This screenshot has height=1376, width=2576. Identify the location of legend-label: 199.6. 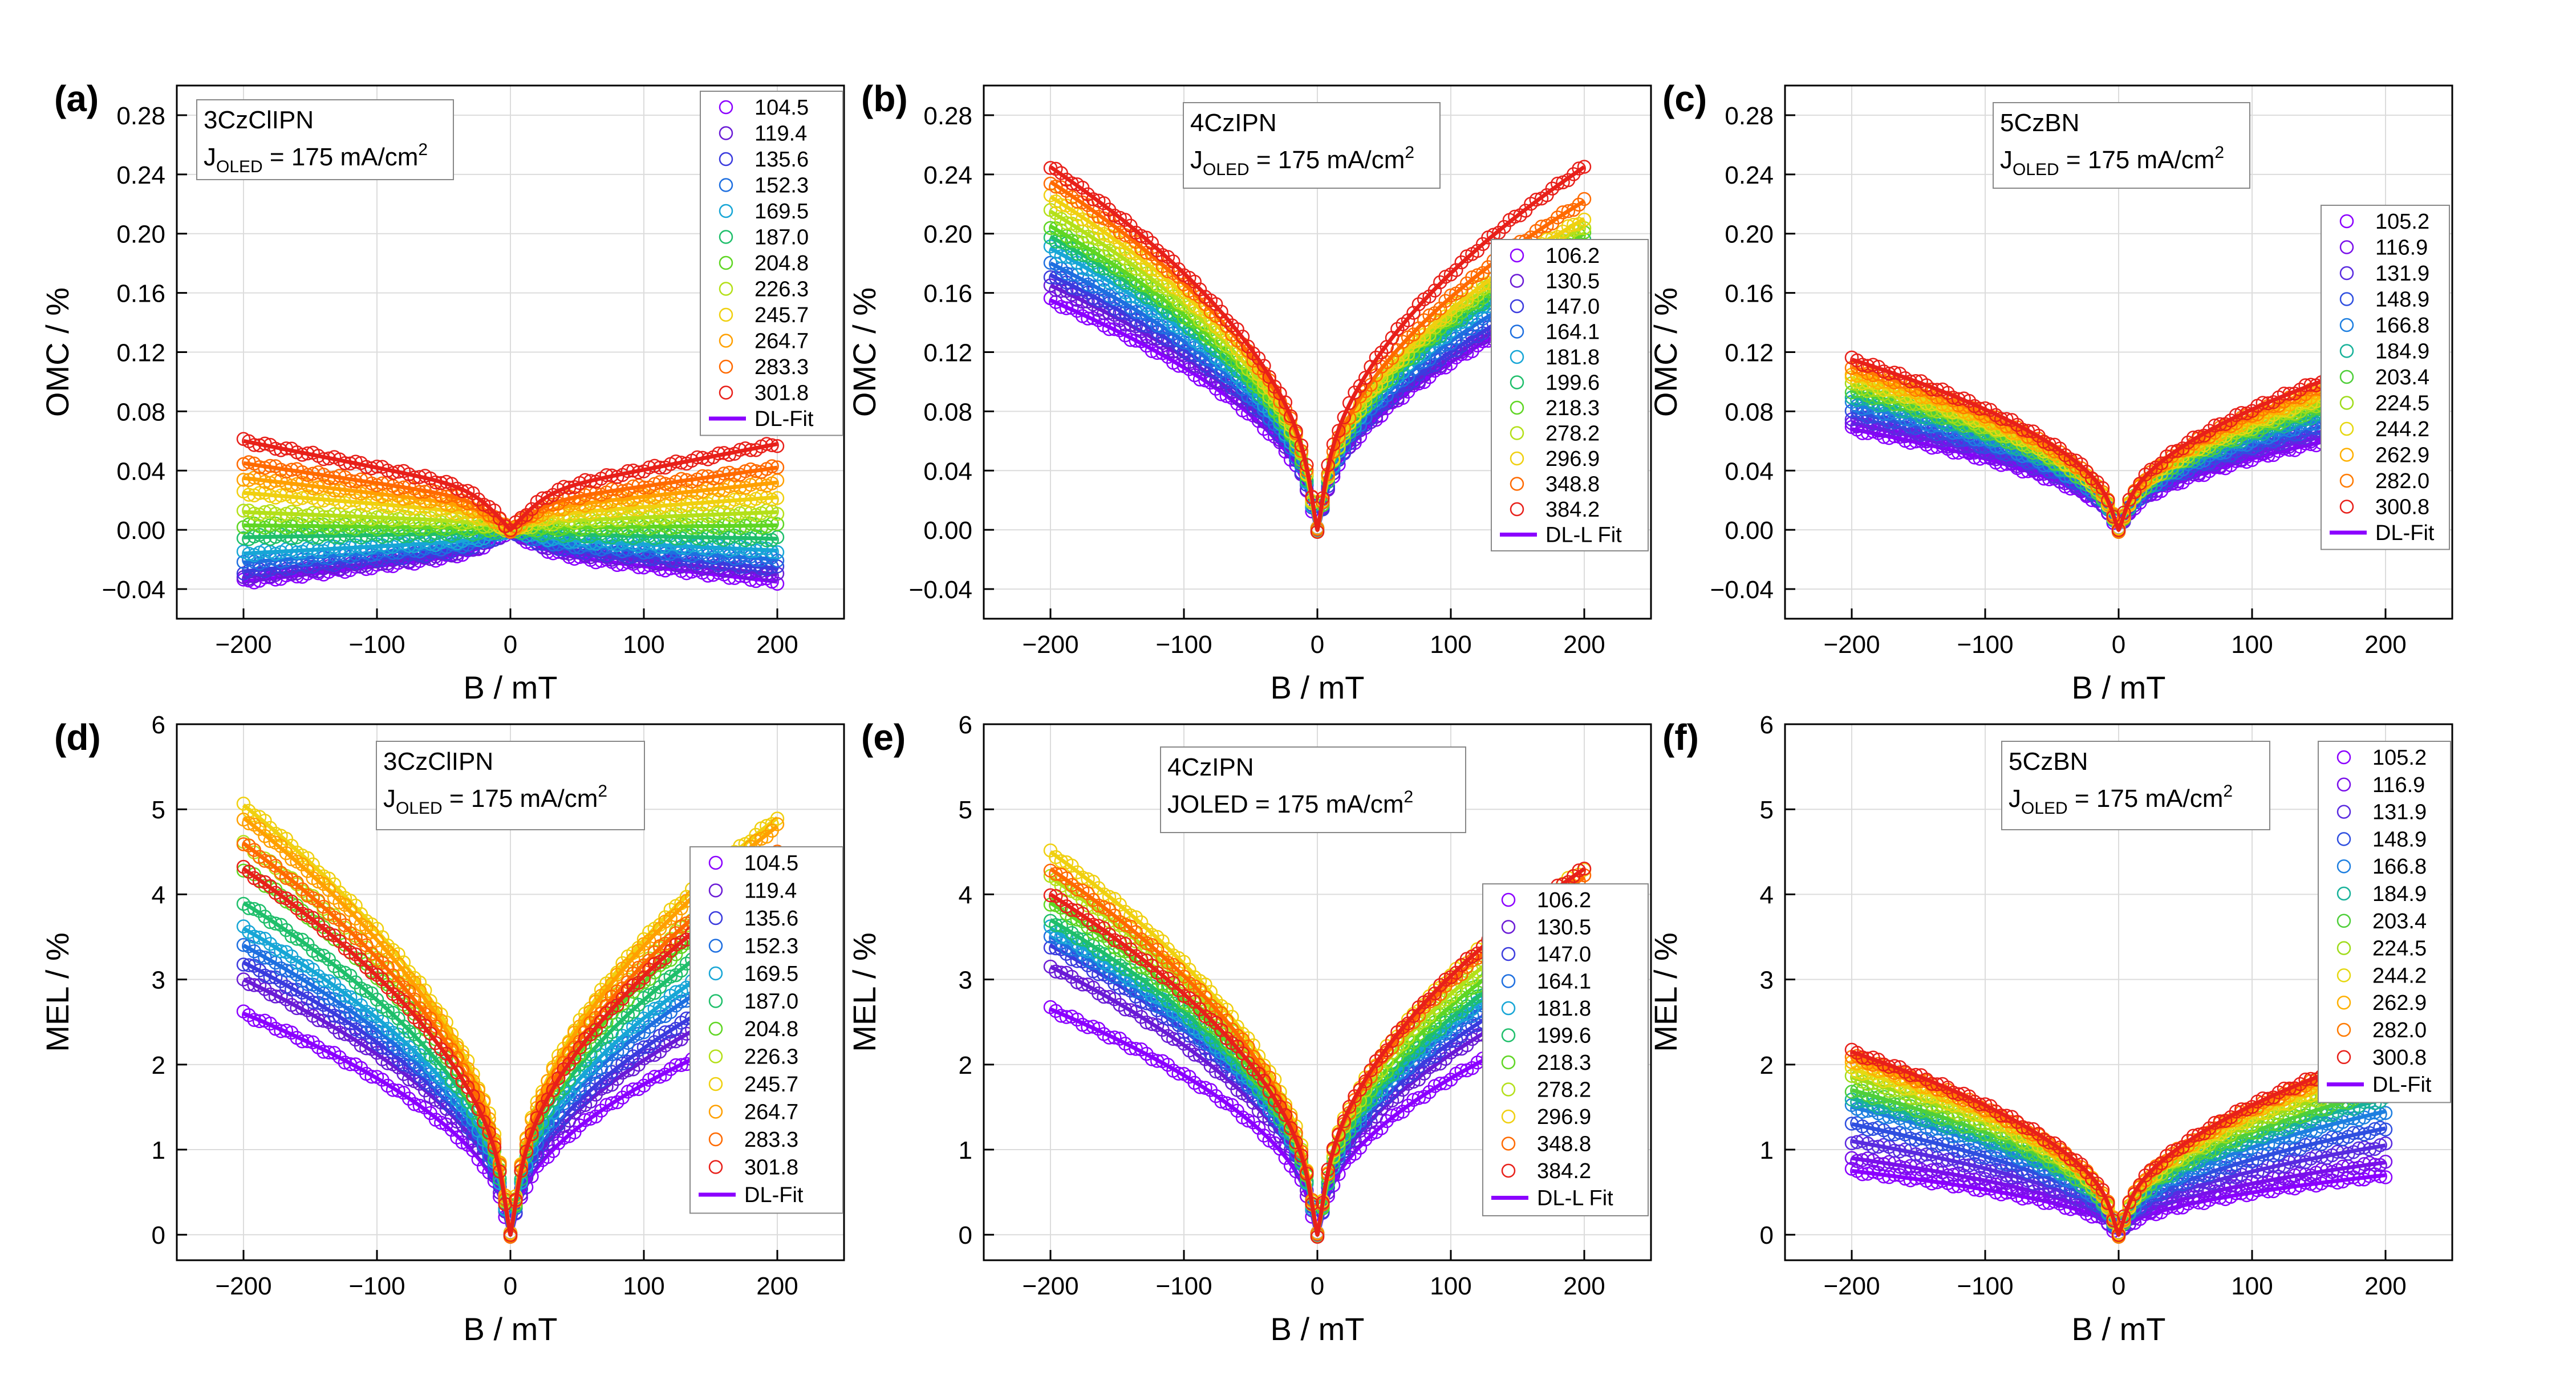
(1573, 383).